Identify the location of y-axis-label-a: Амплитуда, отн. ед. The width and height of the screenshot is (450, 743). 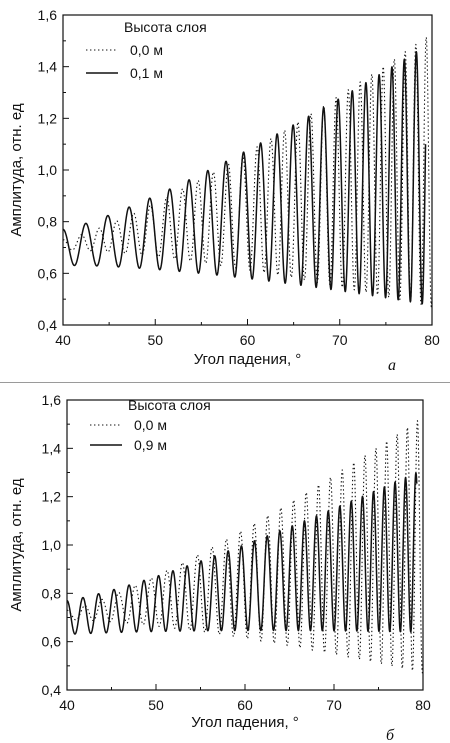
(16, 170).